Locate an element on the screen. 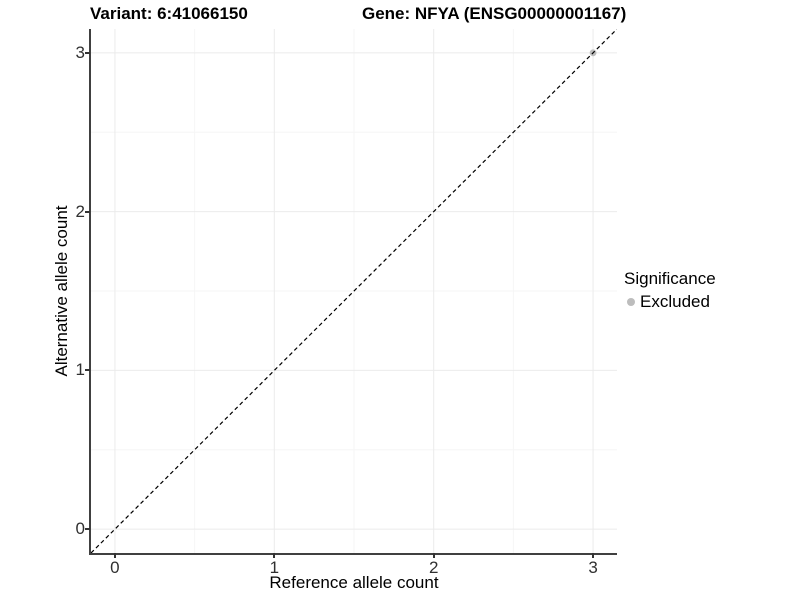 The width and height of the screenshot is (800, 600). x-tick-label: 3 is located at coordinates (593, 567).